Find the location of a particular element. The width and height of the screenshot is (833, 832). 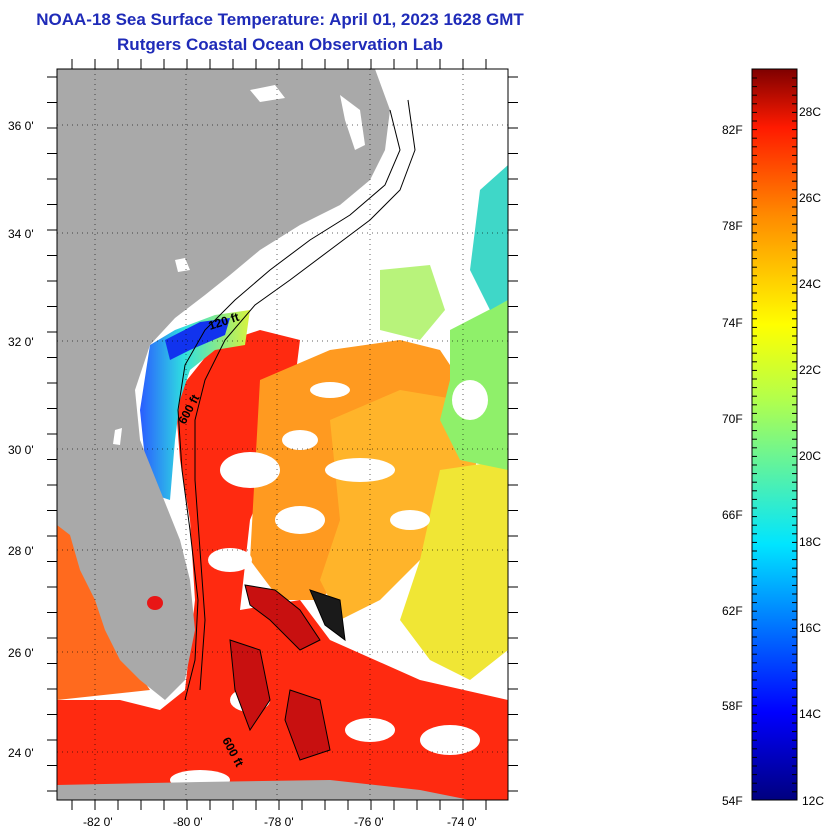

c-label: 26C is located at coordinates (810, 198).